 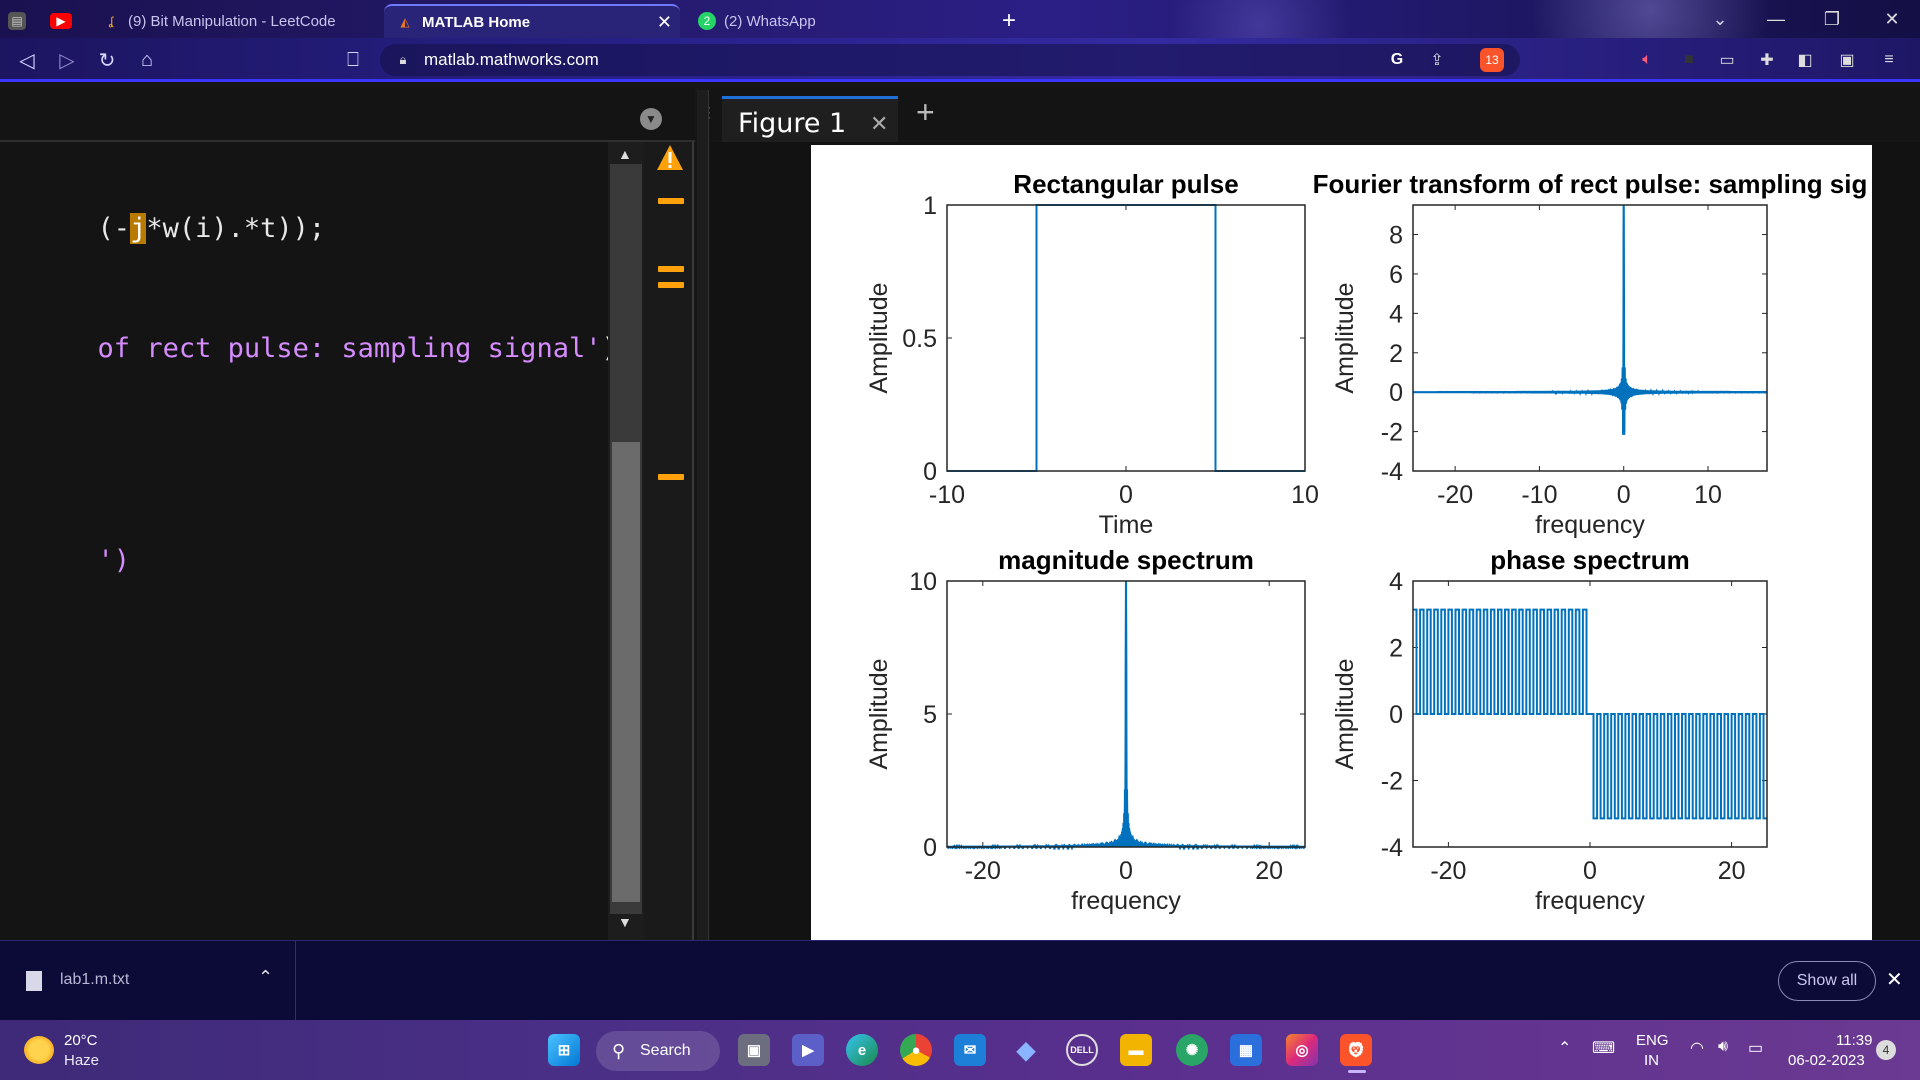 I want to click on puzzle-extensions-icon: ✚, so click(x=1767, y=60).